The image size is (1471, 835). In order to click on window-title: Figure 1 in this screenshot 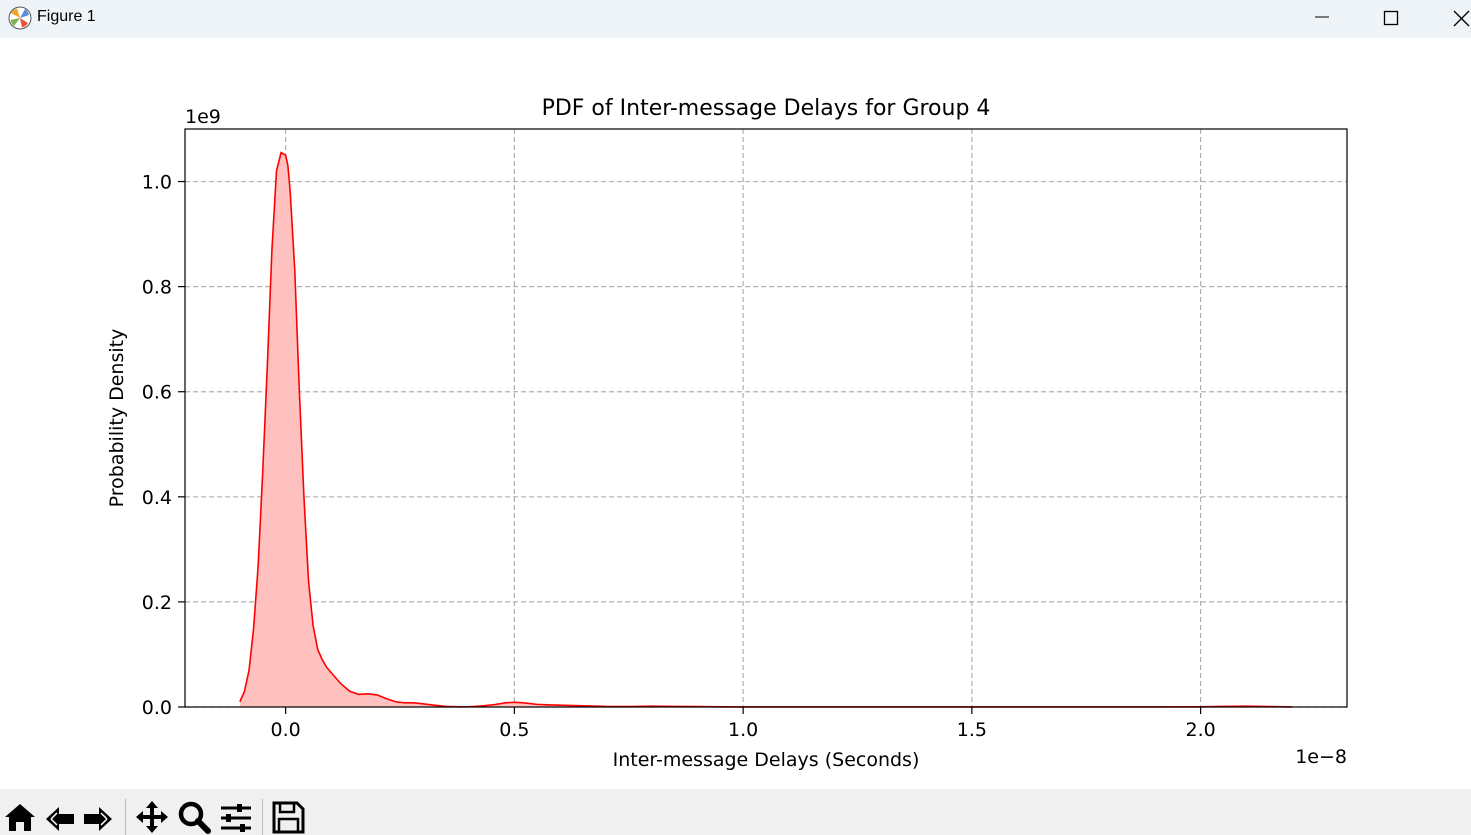, I will do `click(66, 16)`.